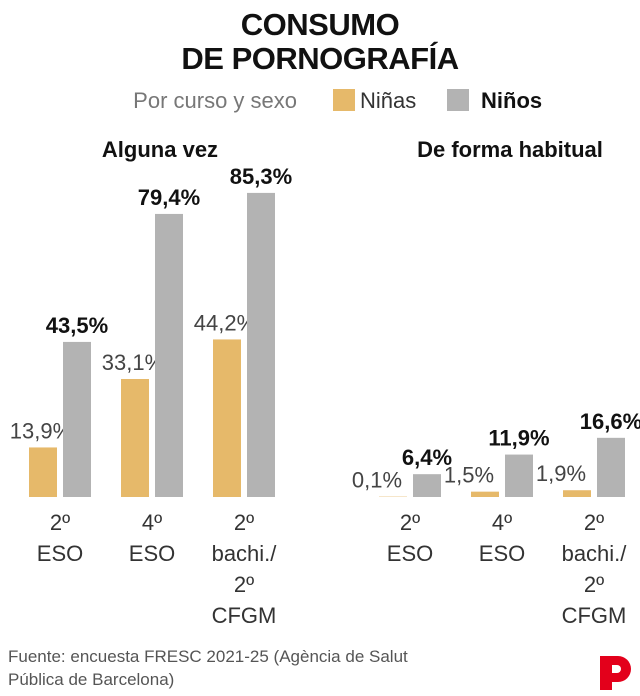 Image resolution: width=640 pixels, height=696 pixels. What do you see at coordinates (377, 480) in the screenshot?
I see `value-label: 0,1%` at bounding box center [377, 480].